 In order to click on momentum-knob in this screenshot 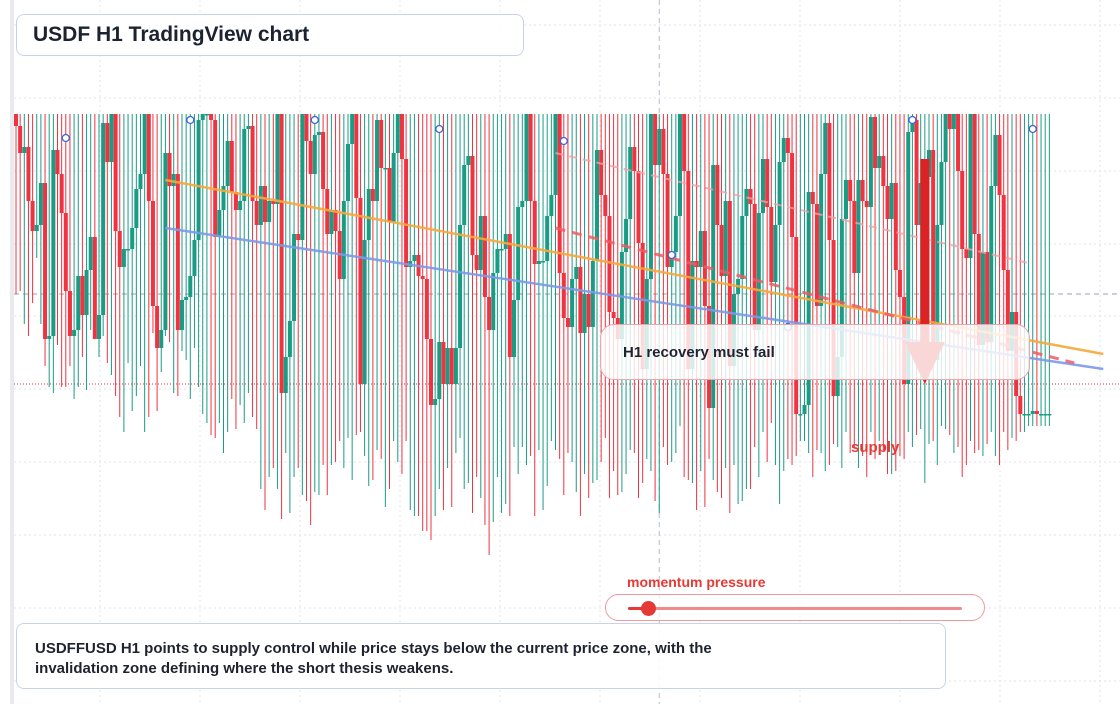, I will do `click(649, 608)`.